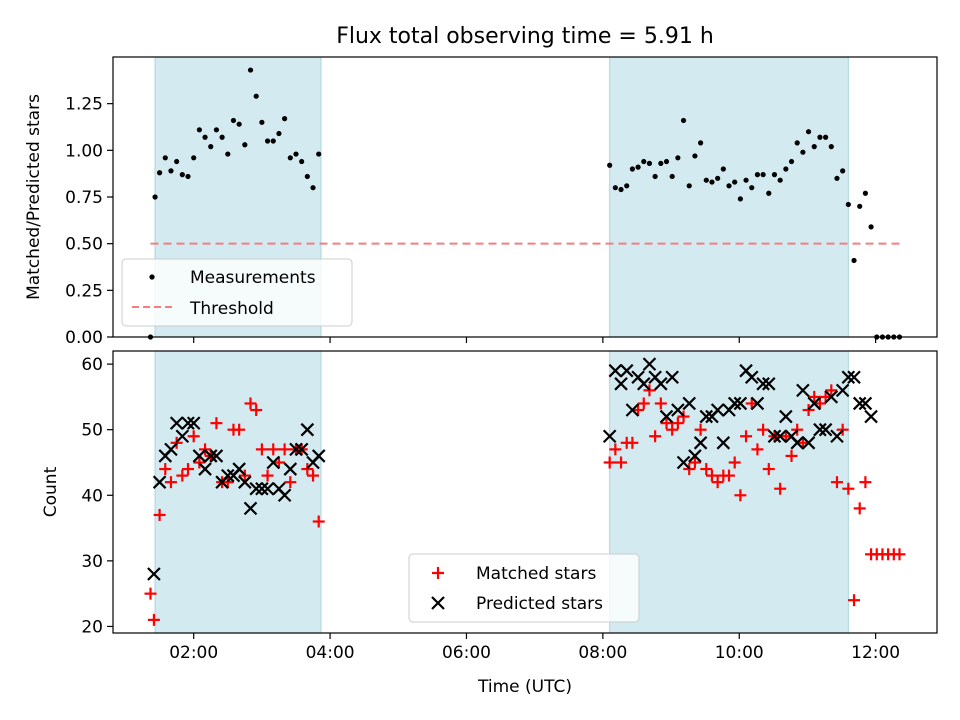 This screenshot has height=720, width=960. Describe the element at coordinates (739, 653) in the screenshot. I see `x-tick-label: 10:00` at that location.